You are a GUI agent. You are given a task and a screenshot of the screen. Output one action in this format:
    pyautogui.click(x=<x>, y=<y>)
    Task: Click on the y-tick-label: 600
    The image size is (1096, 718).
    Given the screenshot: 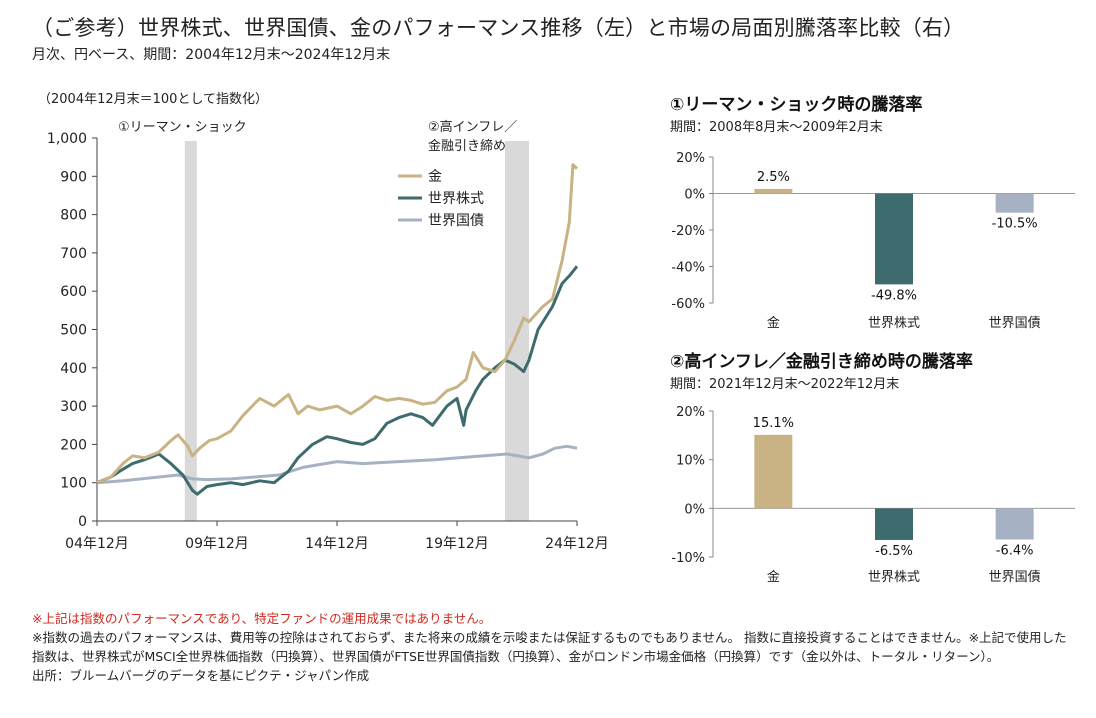 What is the action you would take?
    pyautogui.click(x=73, y=292)
    